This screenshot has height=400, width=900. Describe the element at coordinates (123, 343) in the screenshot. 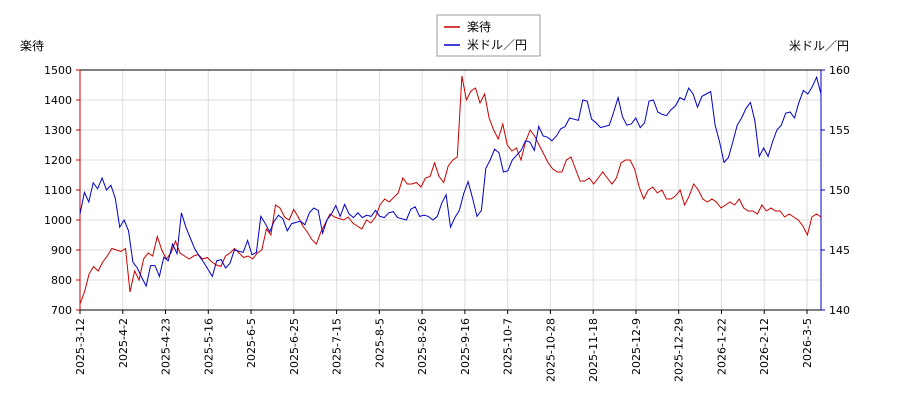

I see `x-tick-label: 2025-4-2` at that location.